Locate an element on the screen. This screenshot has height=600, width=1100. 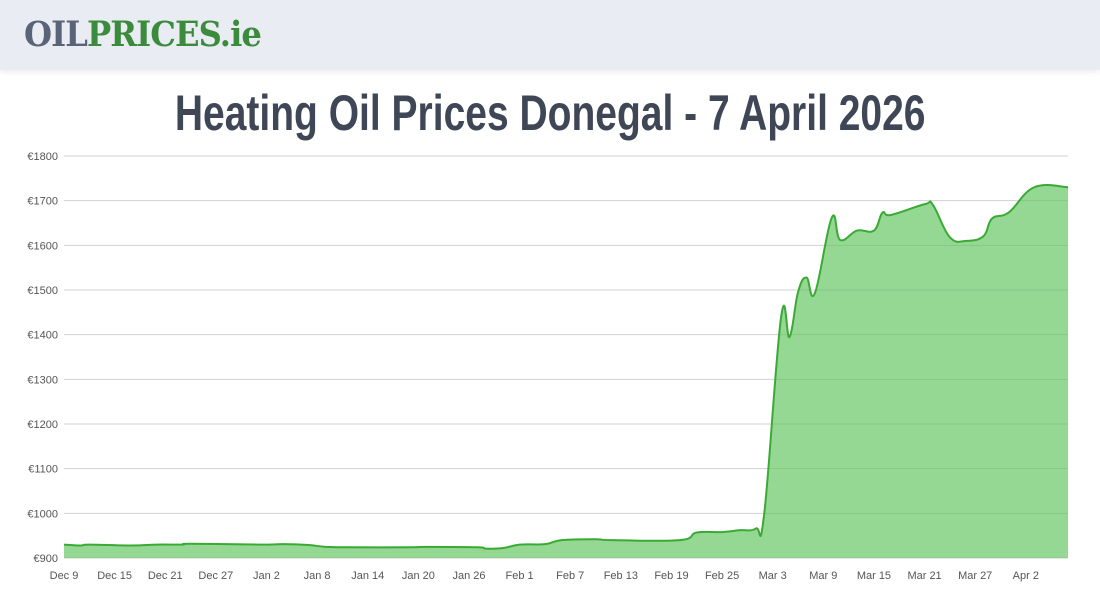
x-tick-label: Feb 13 is located at coordinates (621, 576).